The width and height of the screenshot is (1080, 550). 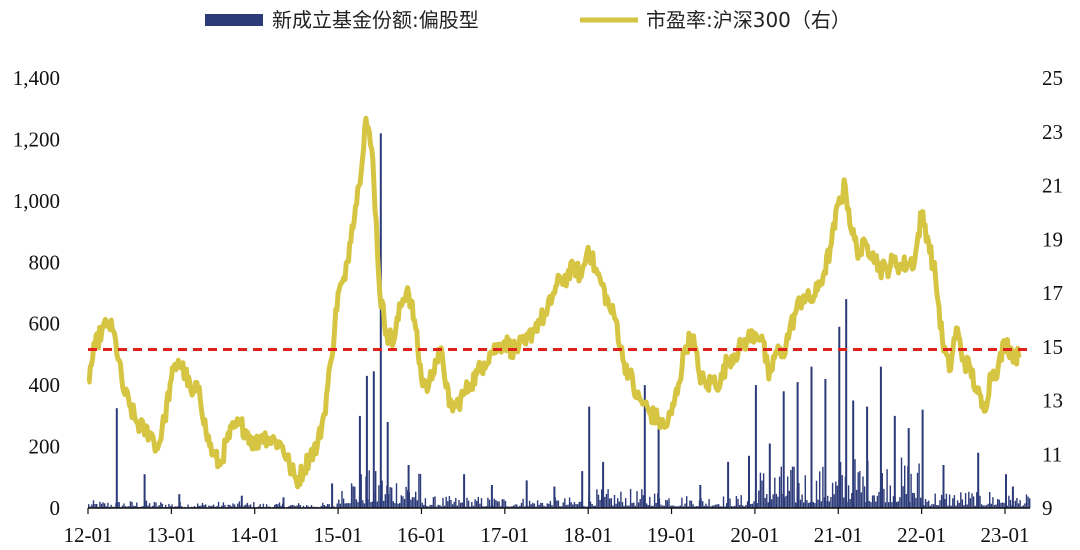 I want to click on legend-swatch-bars, so click(x=234, y=20).